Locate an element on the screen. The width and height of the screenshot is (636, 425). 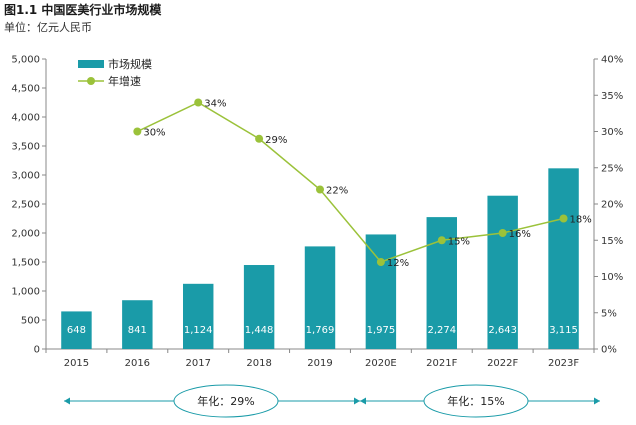
x-tick-label: 2021F is located at coordinates (441, 363).